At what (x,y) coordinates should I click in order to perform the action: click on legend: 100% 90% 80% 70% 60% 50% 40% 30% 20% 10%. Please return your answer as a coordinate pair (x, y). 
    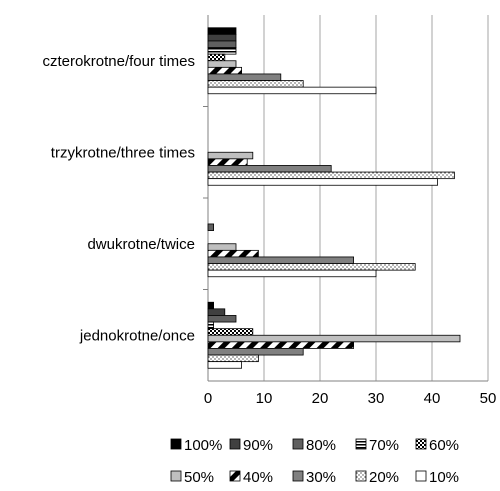
    Looking at the image, I should click on (314, 461).